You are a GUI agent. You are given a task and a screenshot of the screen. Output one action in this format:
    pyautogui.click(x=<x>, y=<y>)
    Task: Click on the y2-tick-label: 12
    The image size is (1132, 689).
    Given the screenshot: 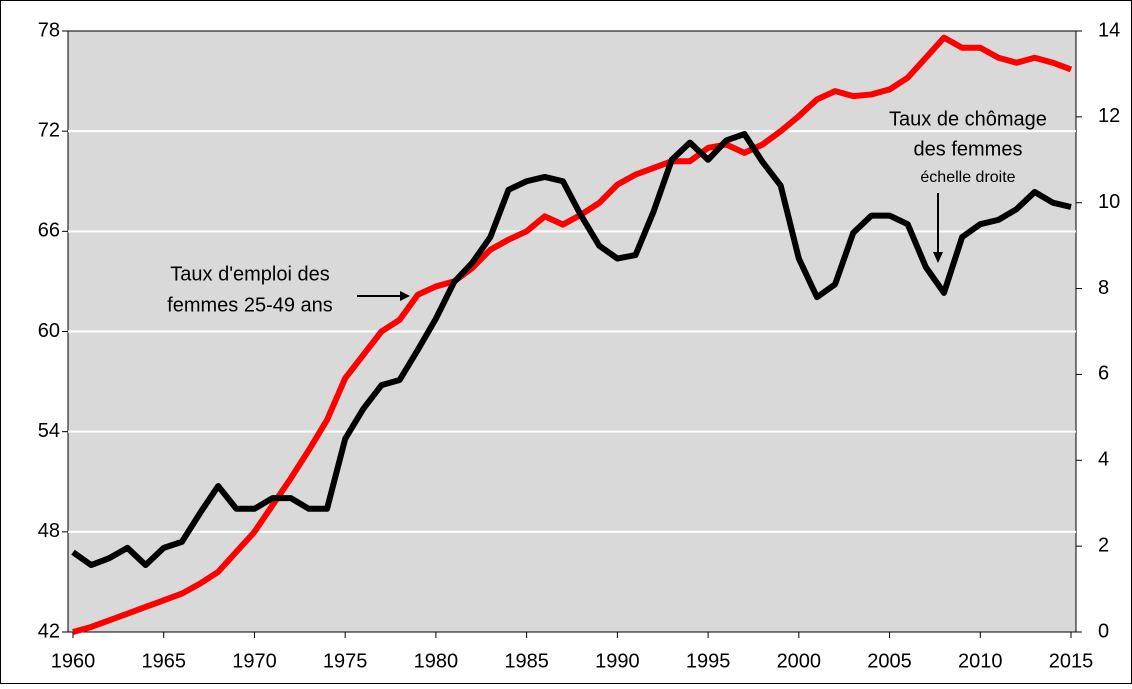 What is the action you would take?
    pyautogui.click(x=1109, y=116)
    